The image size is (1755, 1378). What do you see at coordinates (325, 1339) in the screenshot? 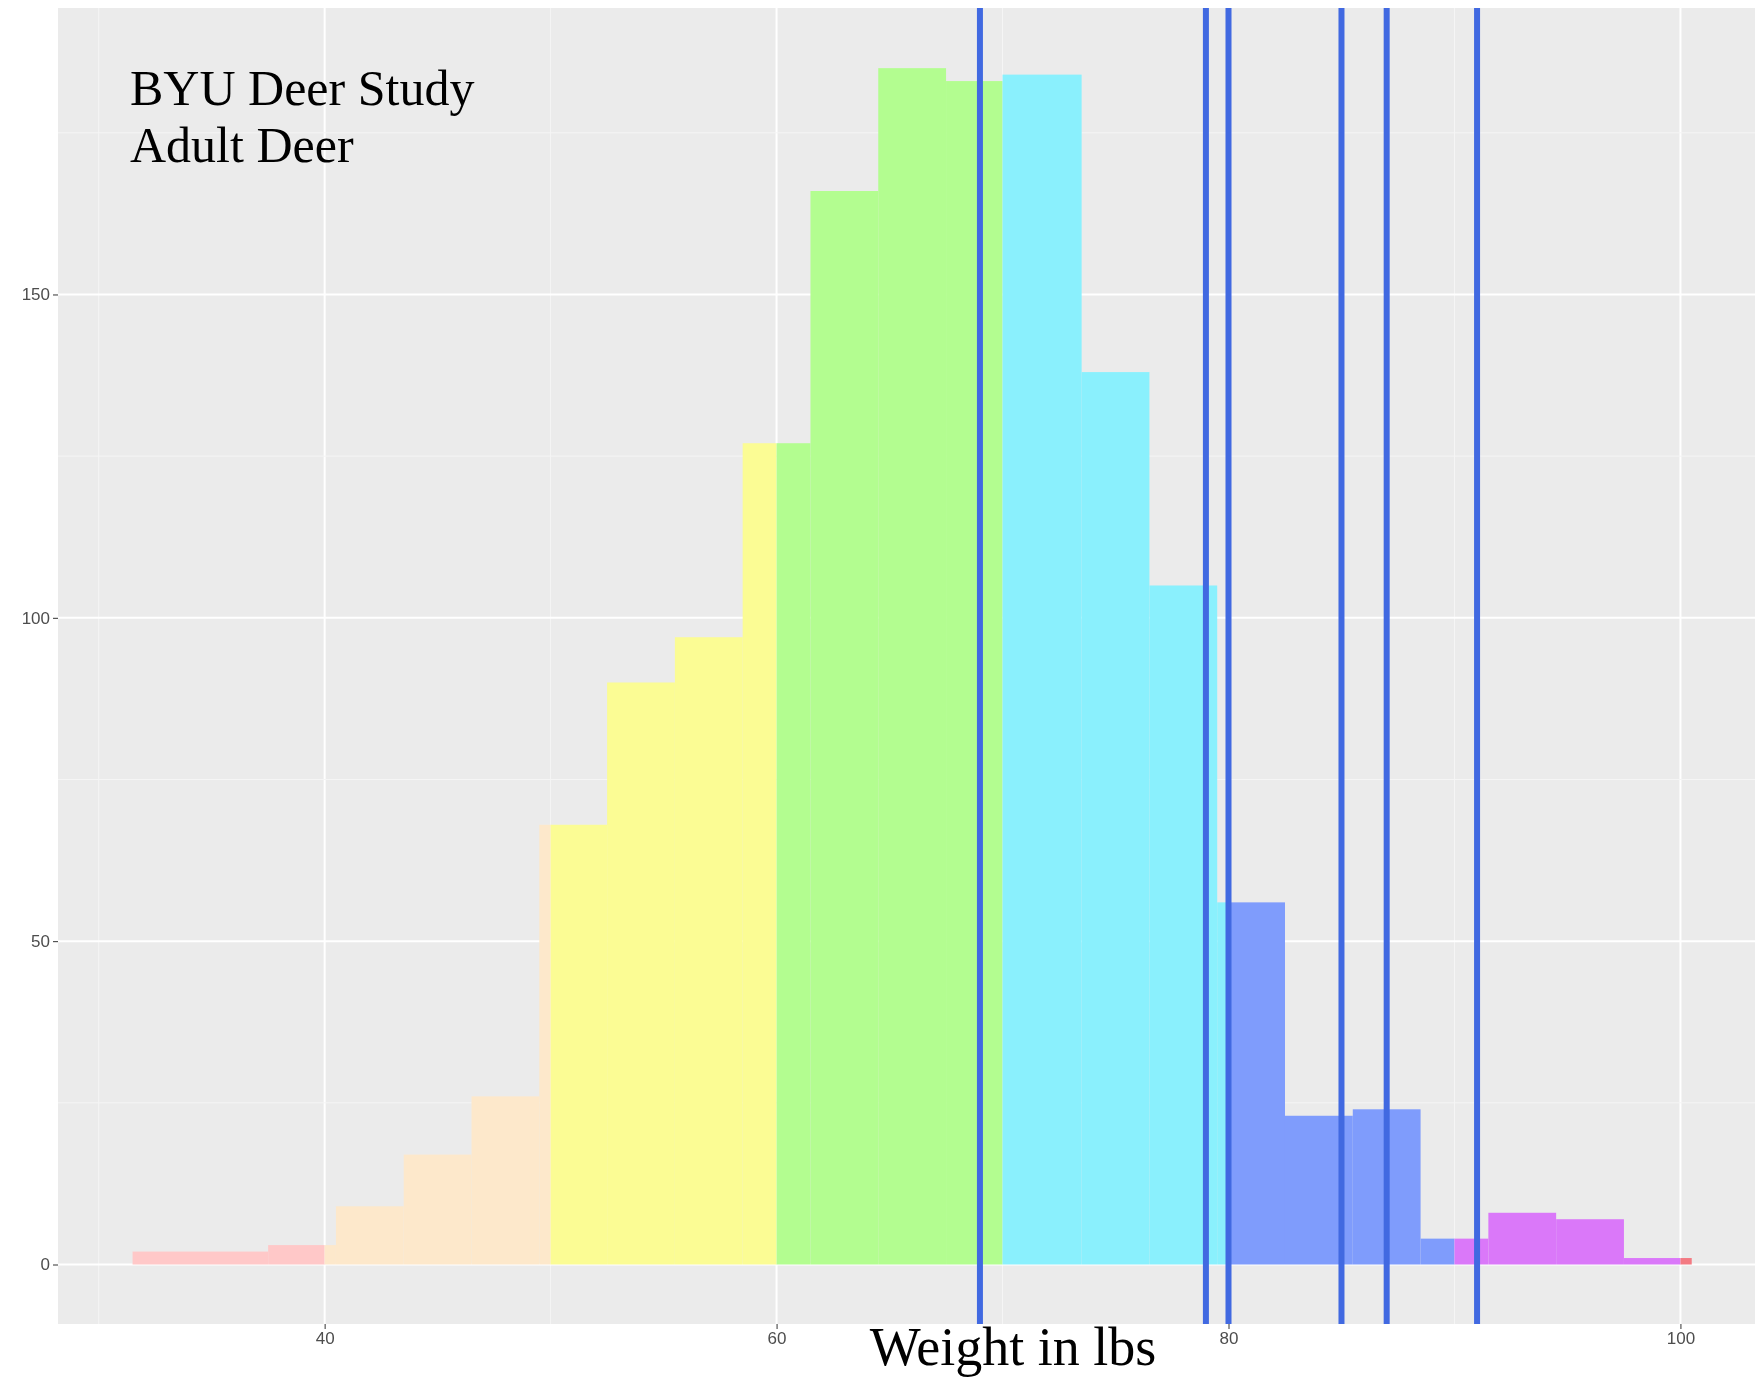
I see `x-tick-label: 40` at bounding box center [325, 1339].